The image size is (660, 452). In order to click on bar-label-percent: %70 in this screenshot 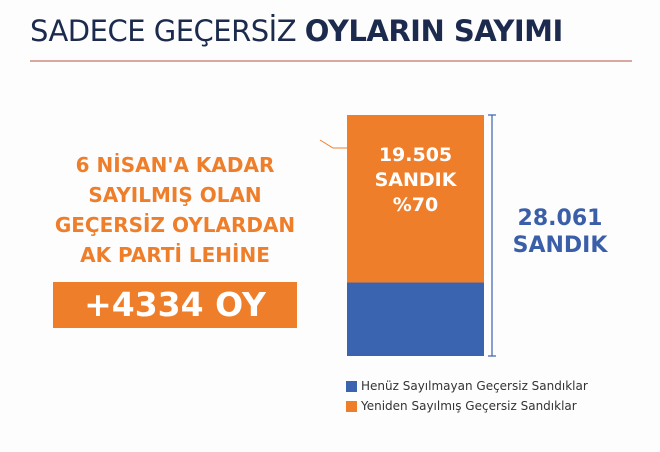, I will do `click(415, 205)`.